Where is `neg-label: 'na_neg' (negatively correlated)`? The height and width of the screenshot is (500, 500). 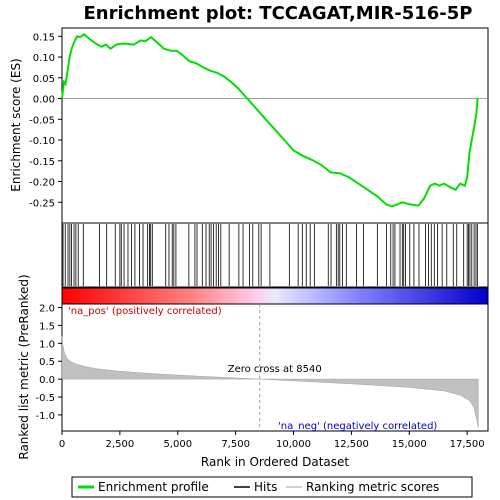 neg-label: 'na_neg' (negatively correlated) is located at coordinates (357, 426).